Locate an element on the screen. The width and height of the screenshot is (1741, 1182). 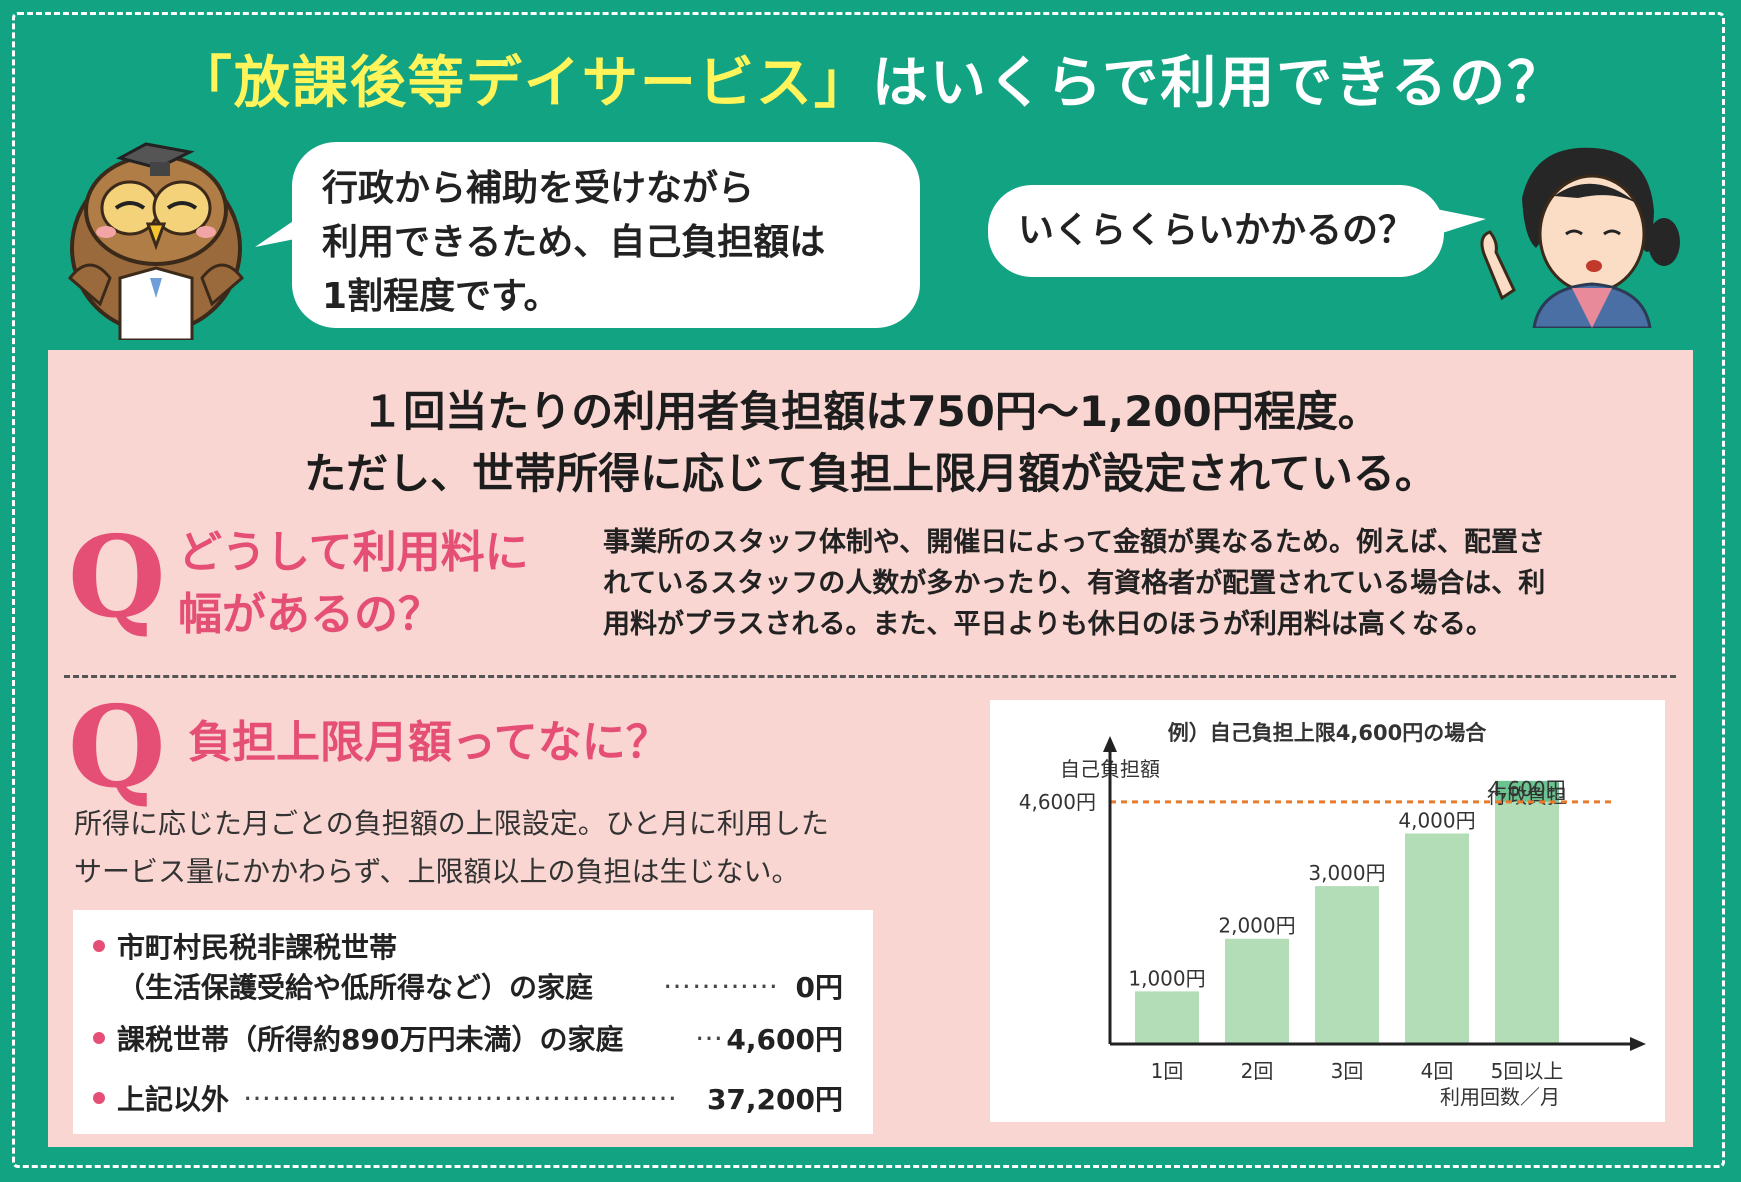
woman-bubble-text: いくらくらいかかるの？ is located at coordinates (1216, 230).